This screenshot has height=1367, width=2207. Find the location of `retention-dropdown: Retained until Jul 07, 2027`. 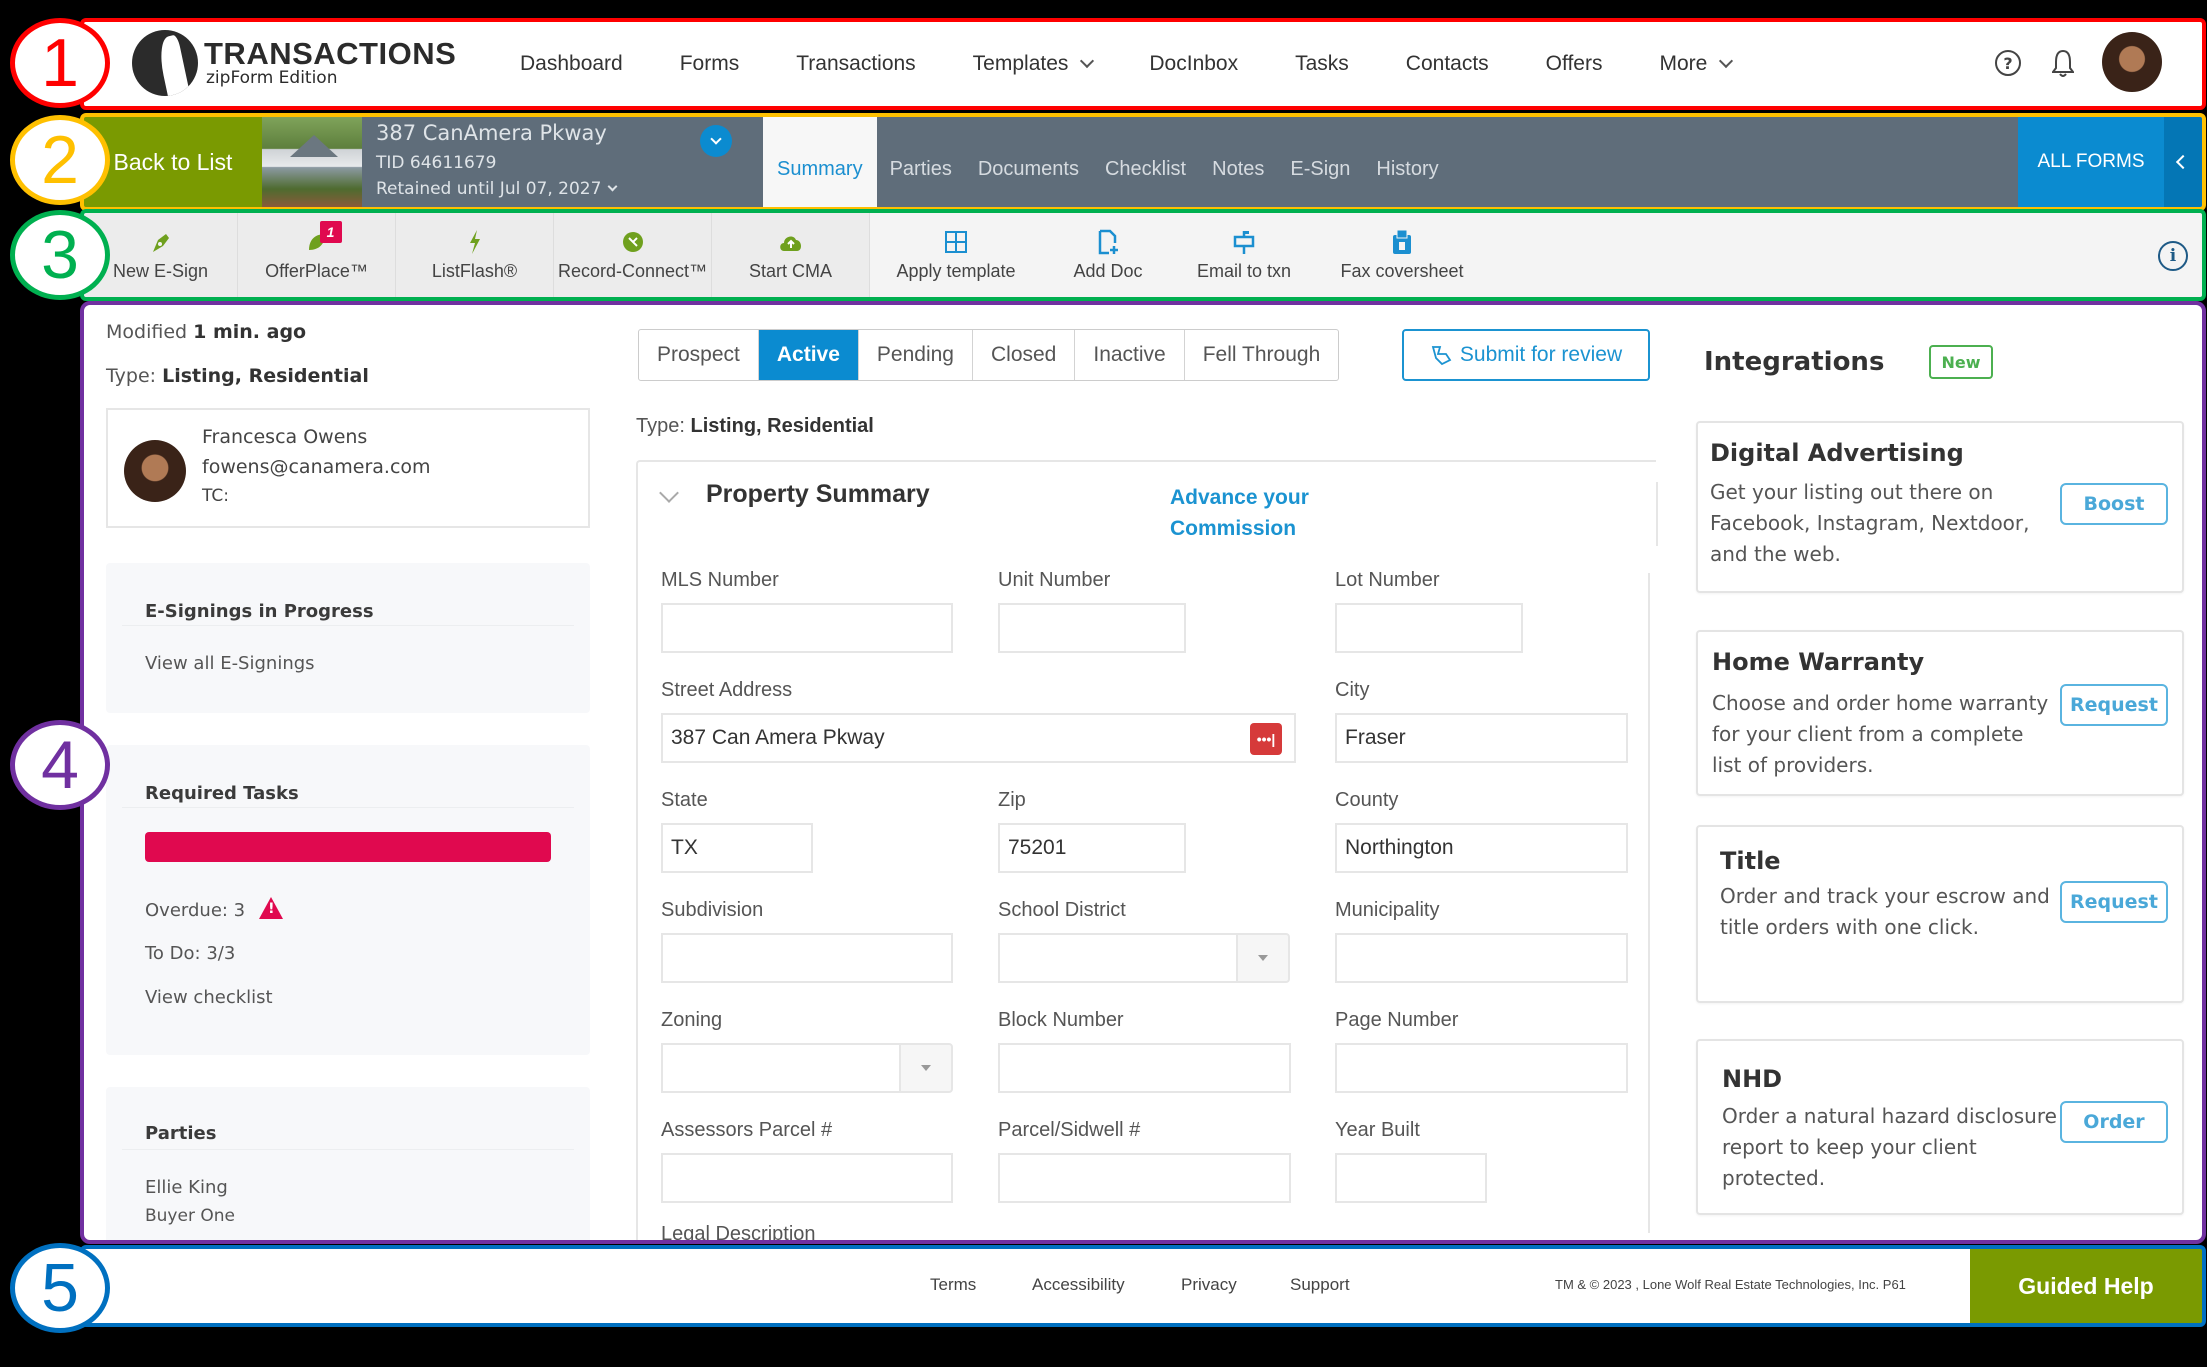

retention-dropdown: Retained until Jul 07, 2027 is located at coordinates (497, 189).